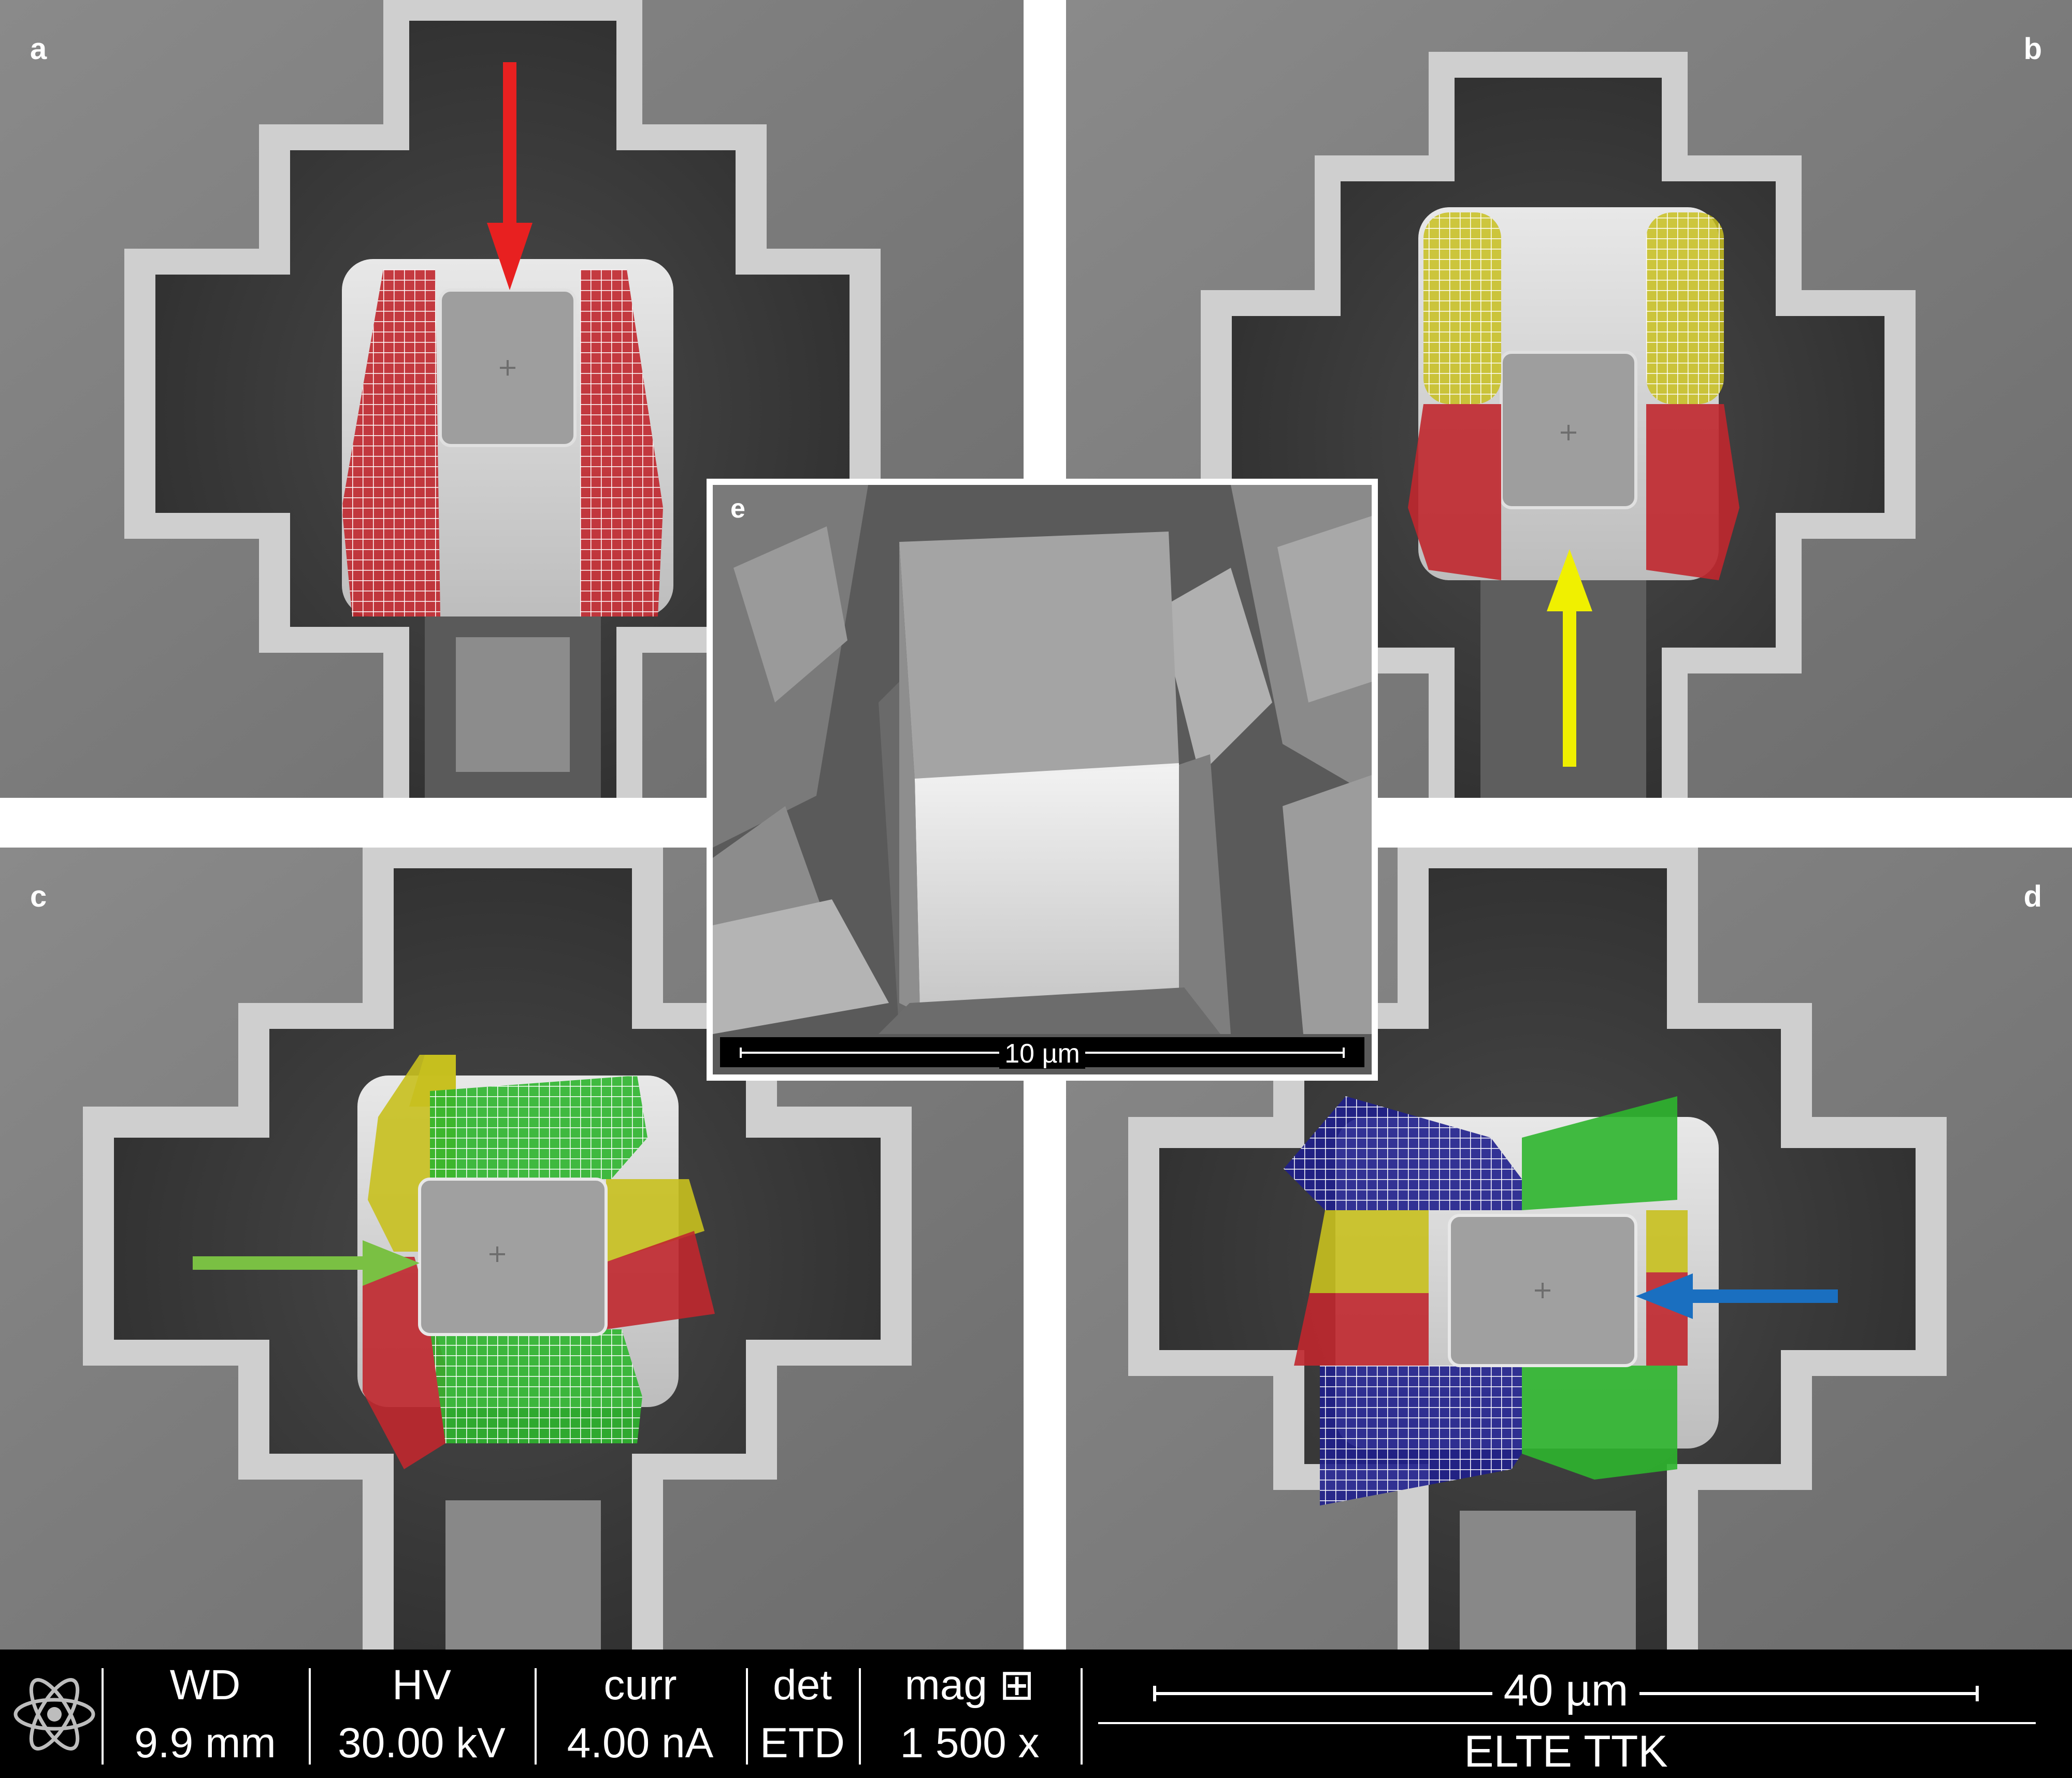 The width and height of the screenshot is (2072, 1778). Describe the element at coordinates (2032, 897) in the screenshot. I see `panel-label-d: d` at that location.